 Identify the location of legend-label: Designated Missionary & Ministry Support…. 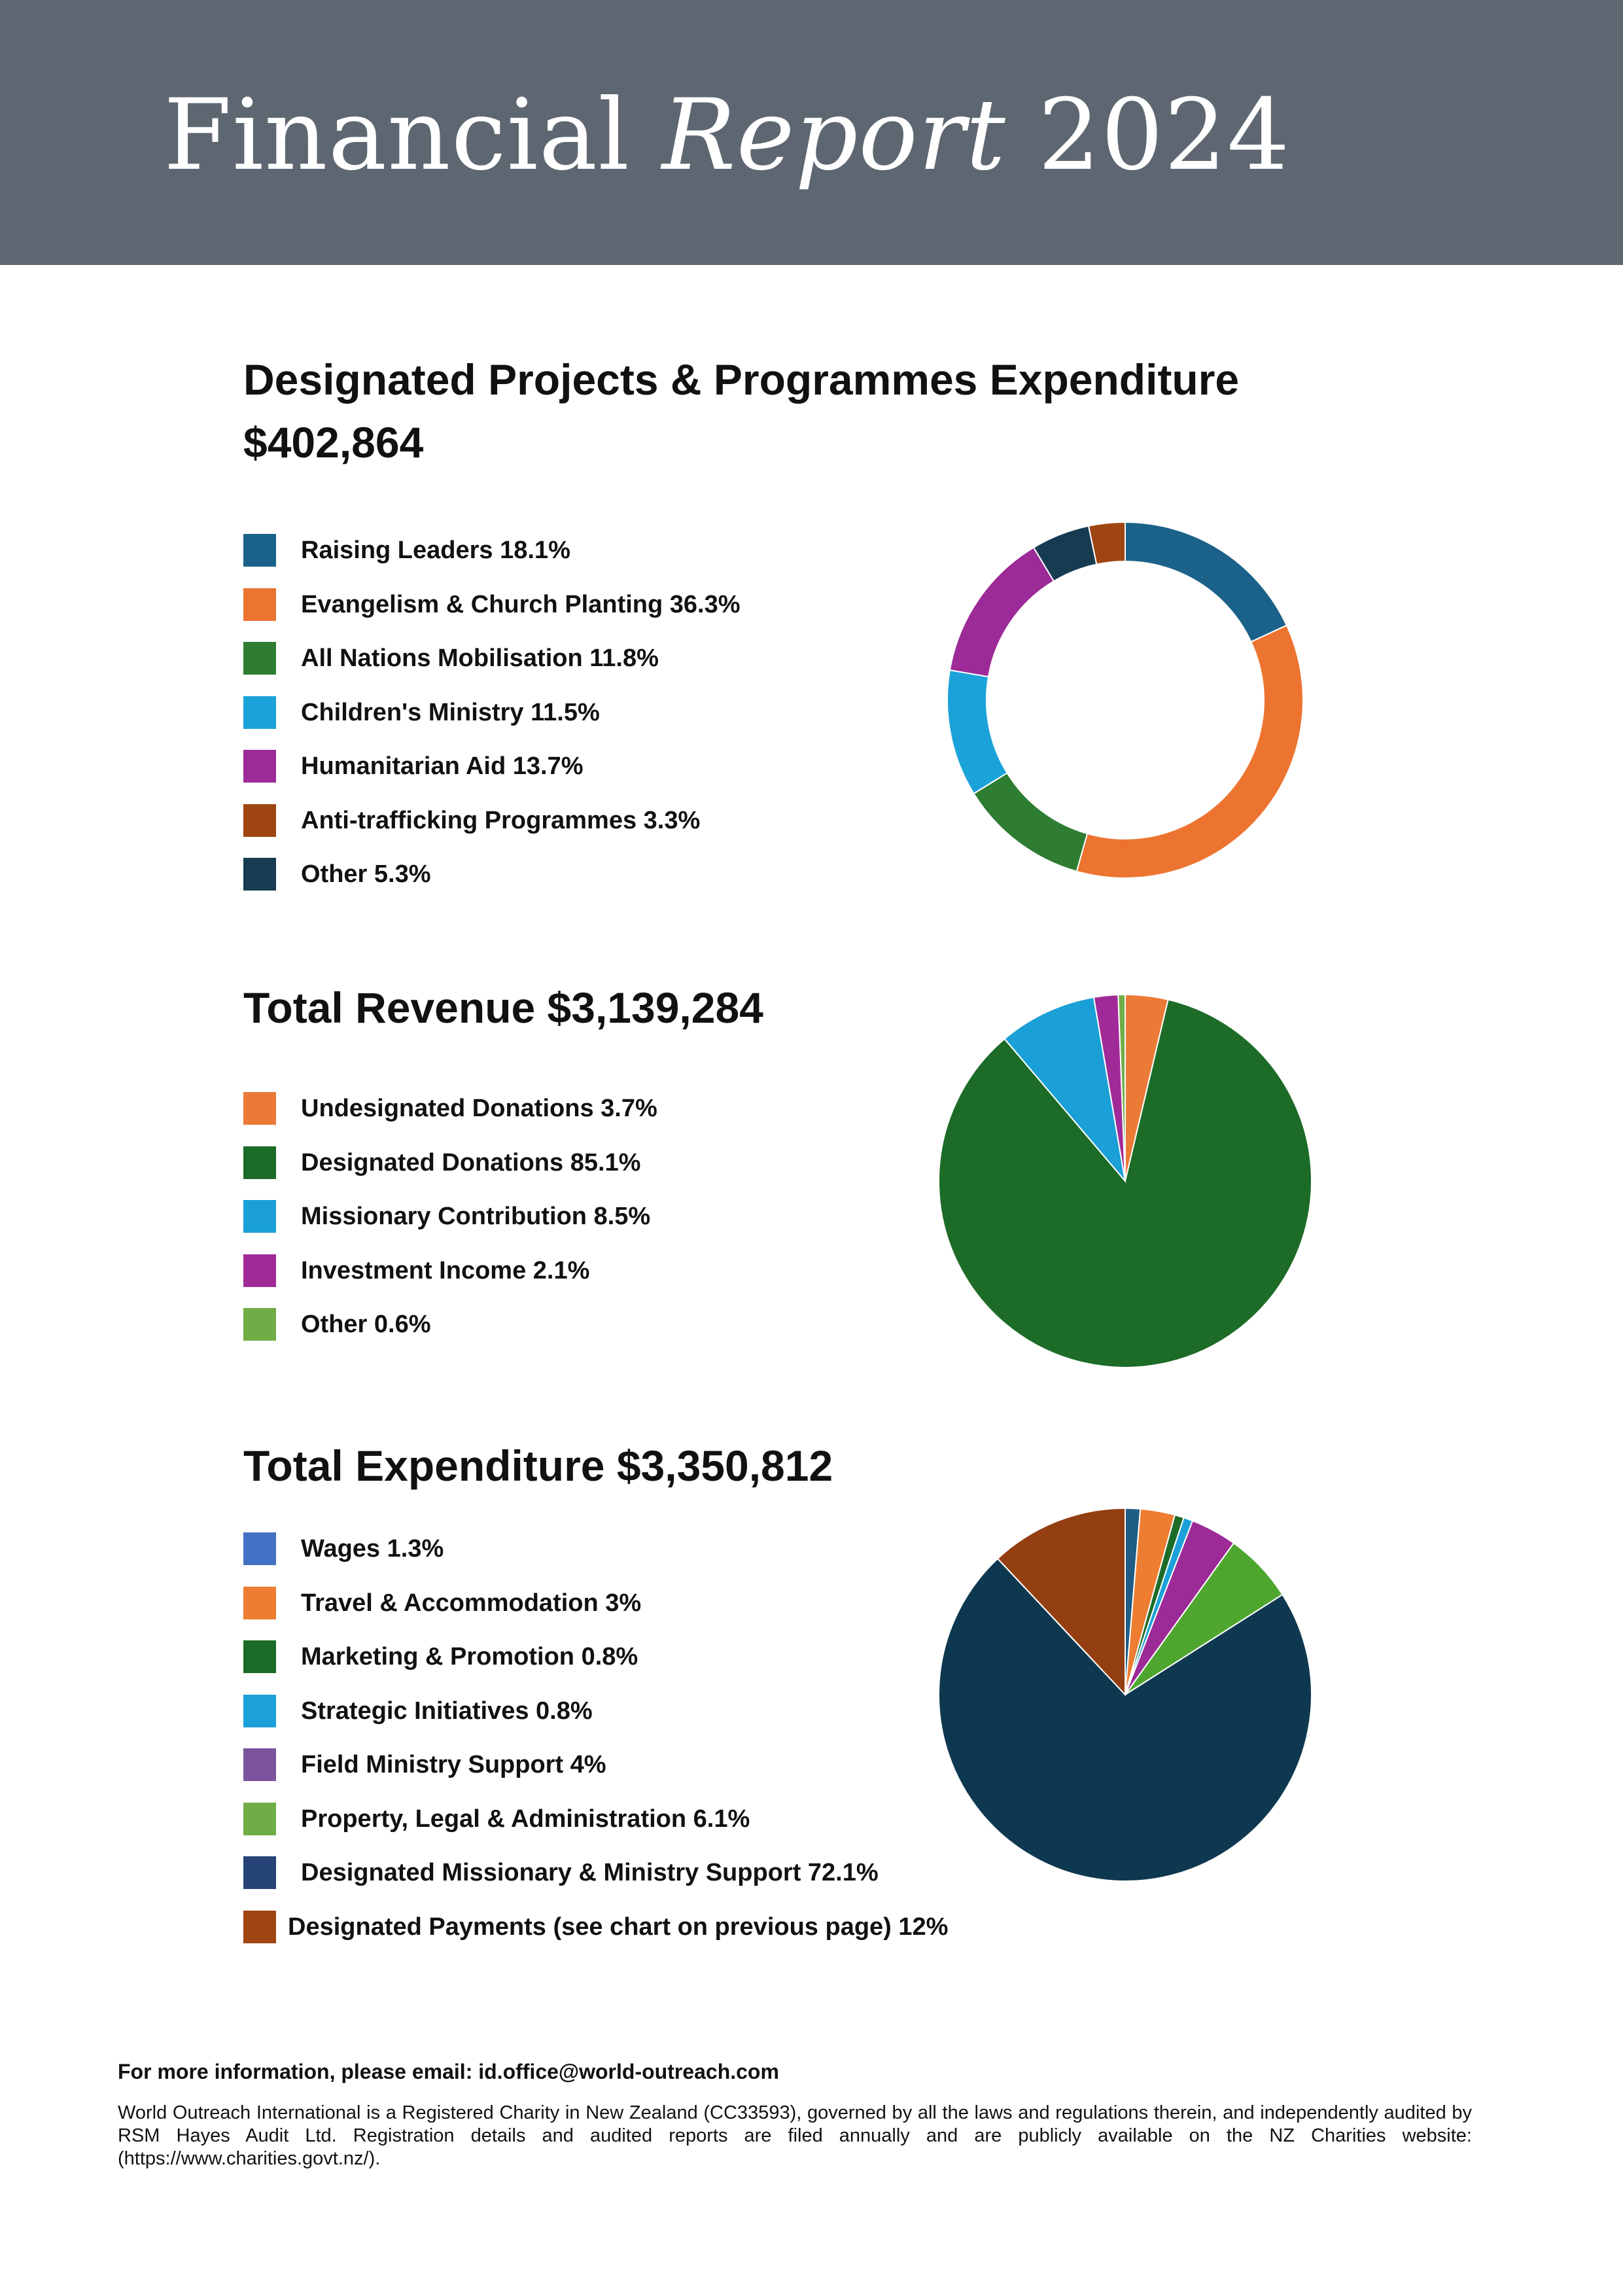
(590, 1872).